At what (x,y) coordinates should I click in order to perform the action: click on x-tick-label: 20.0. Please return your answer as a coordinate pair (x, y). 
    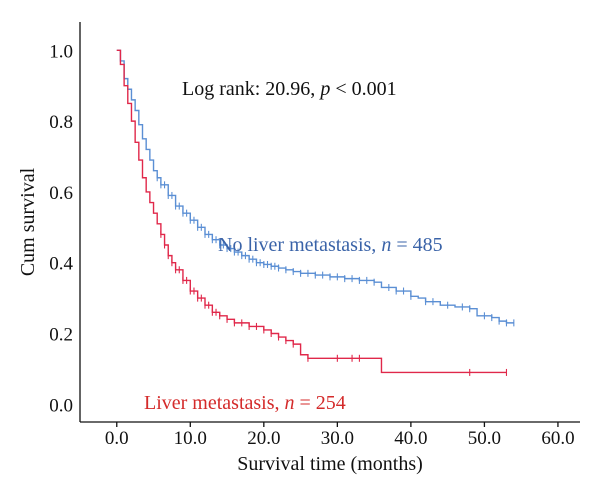
    Looking at the image, I should click on (263, 438).